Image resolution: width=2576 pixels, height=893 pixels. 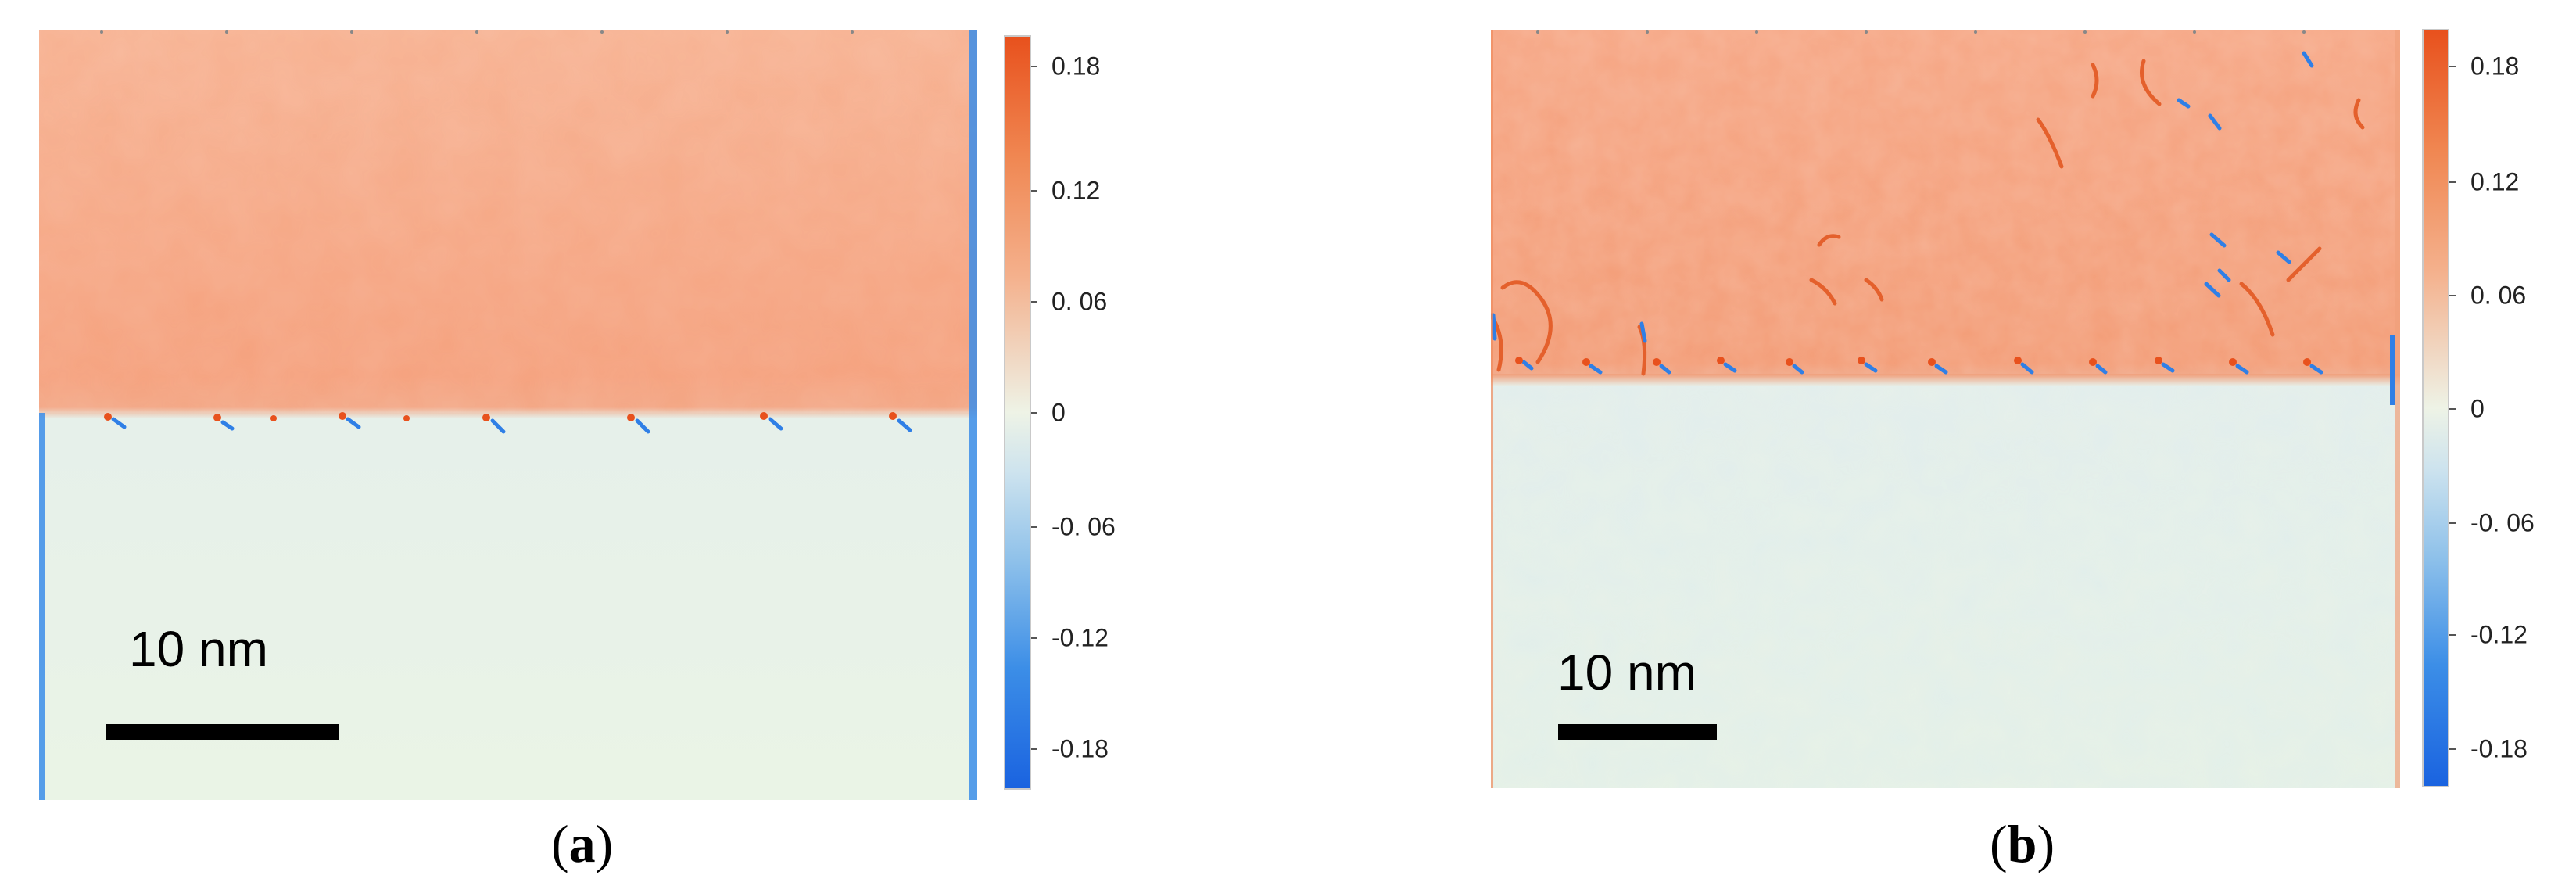 I want to click on scale-bar-label-b: 10 nm, so click(x=1626, y=672).